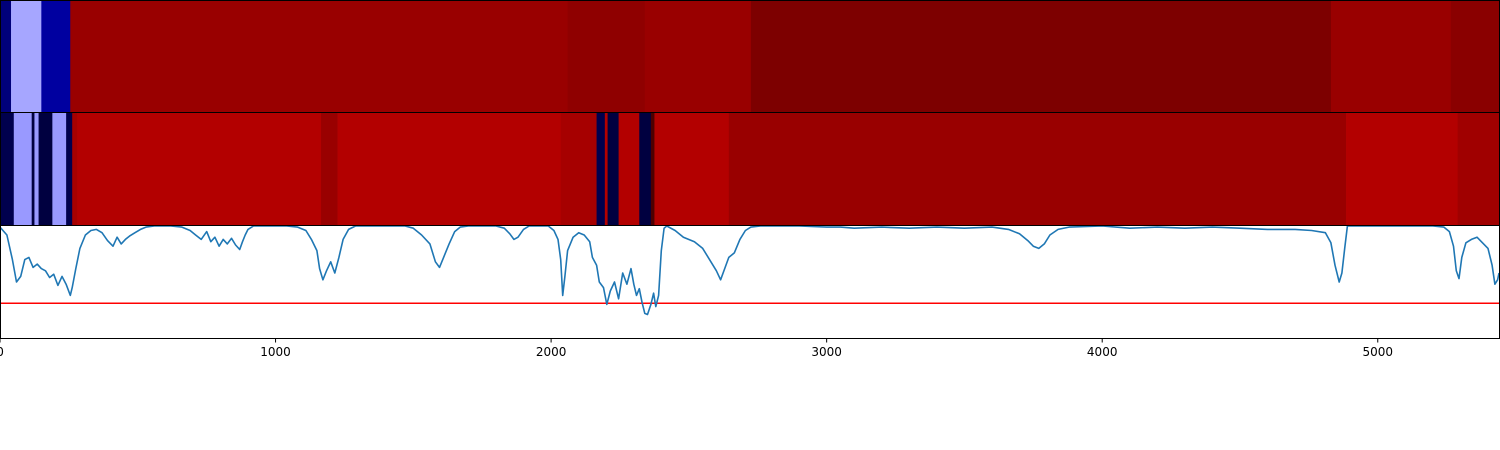 The height and width of the screenshot is (450, 1500). What do you see at coordinates (275, 352) in the screenshot?
I see `x-tick-label-1000: 1000` at bounding box center [275, 352].